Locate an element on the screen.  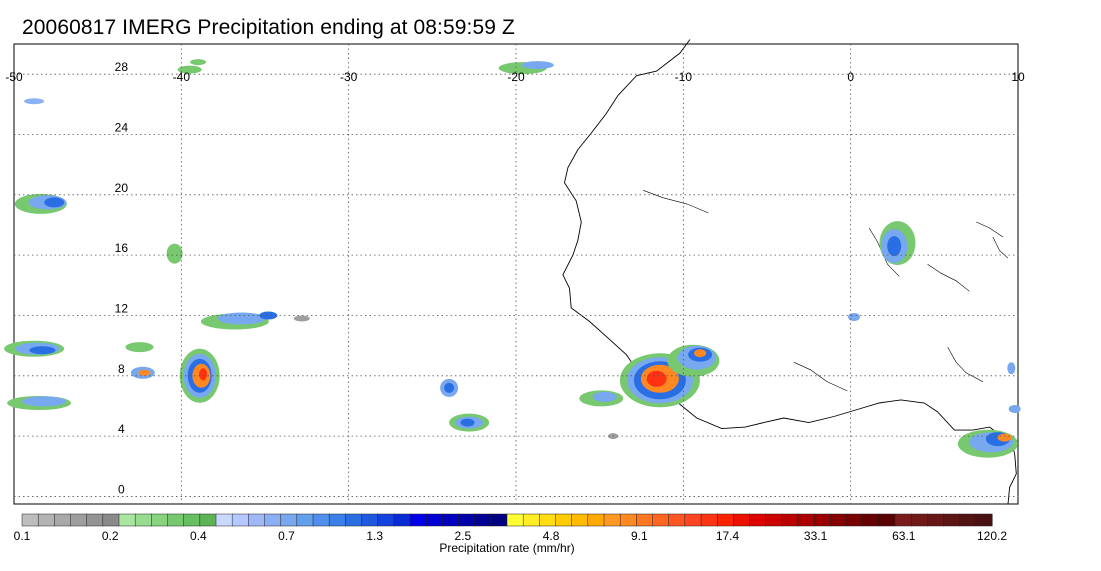
lon-tick-label: -20 is located at coordinates (516, 77).